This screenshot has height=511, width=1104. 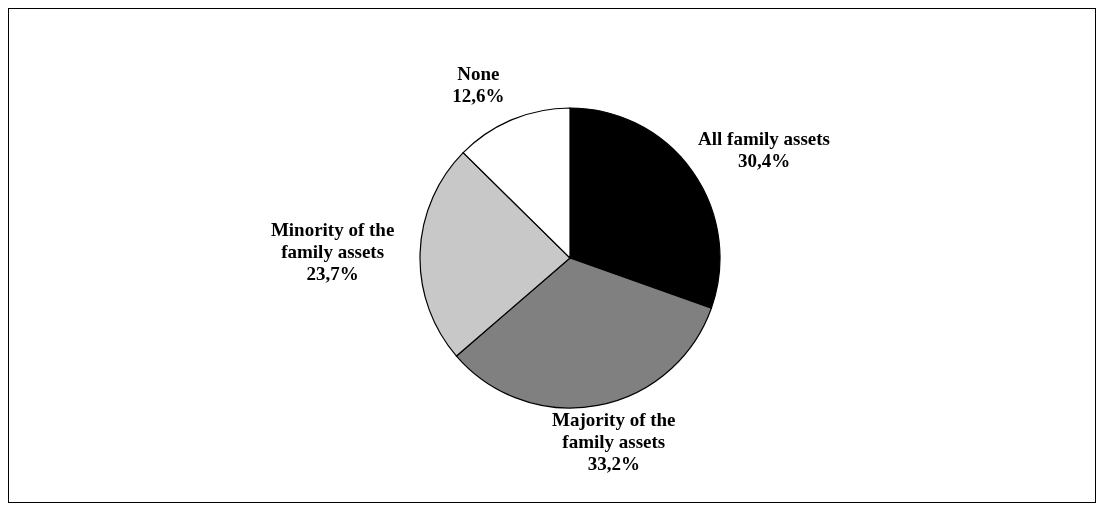 I want to click on slice-label: All family assets, so click(x=764, y=138).